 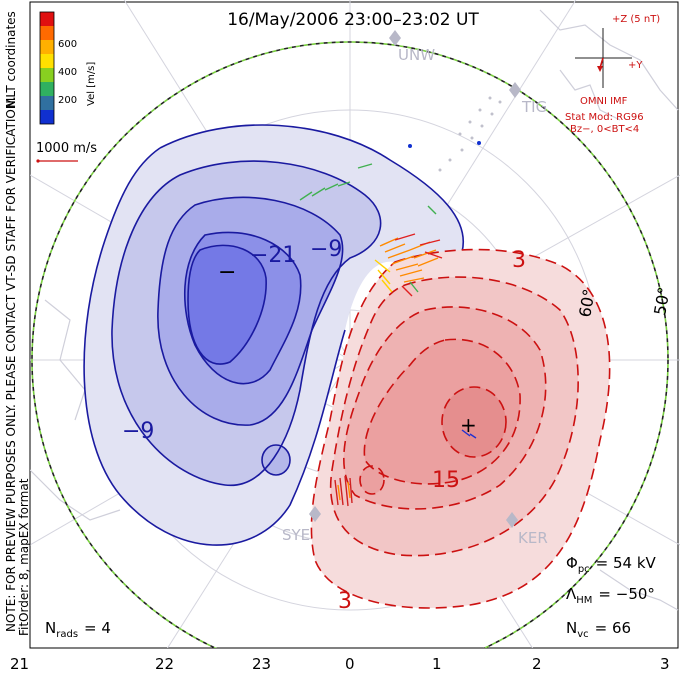 I want to click on phi-pc-stat: Φpc = 54 kV, so click(x=611, y=564).